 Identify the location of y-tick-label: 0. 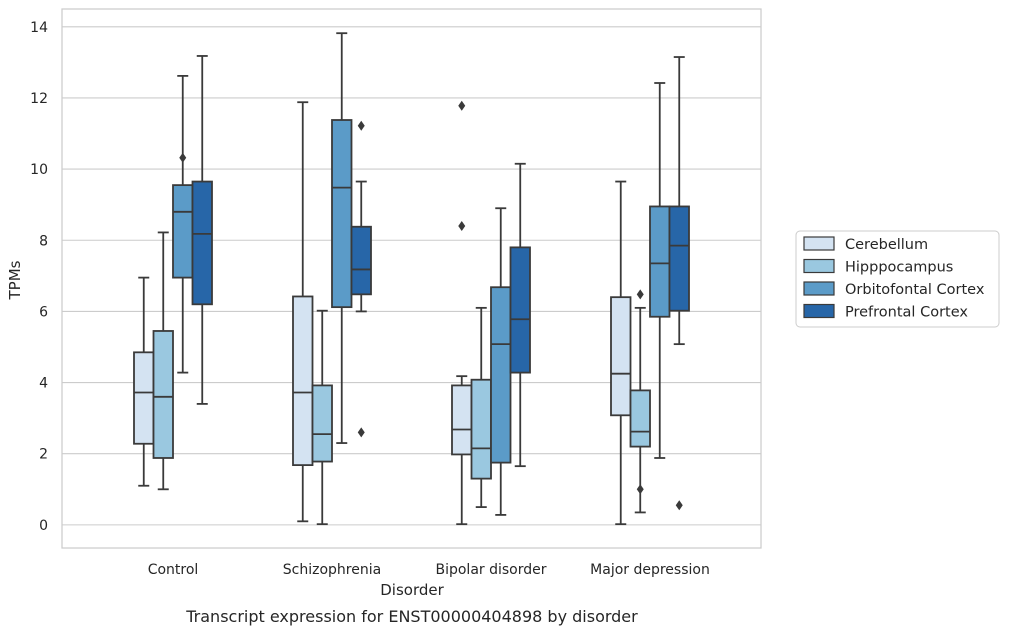
(43, 526).